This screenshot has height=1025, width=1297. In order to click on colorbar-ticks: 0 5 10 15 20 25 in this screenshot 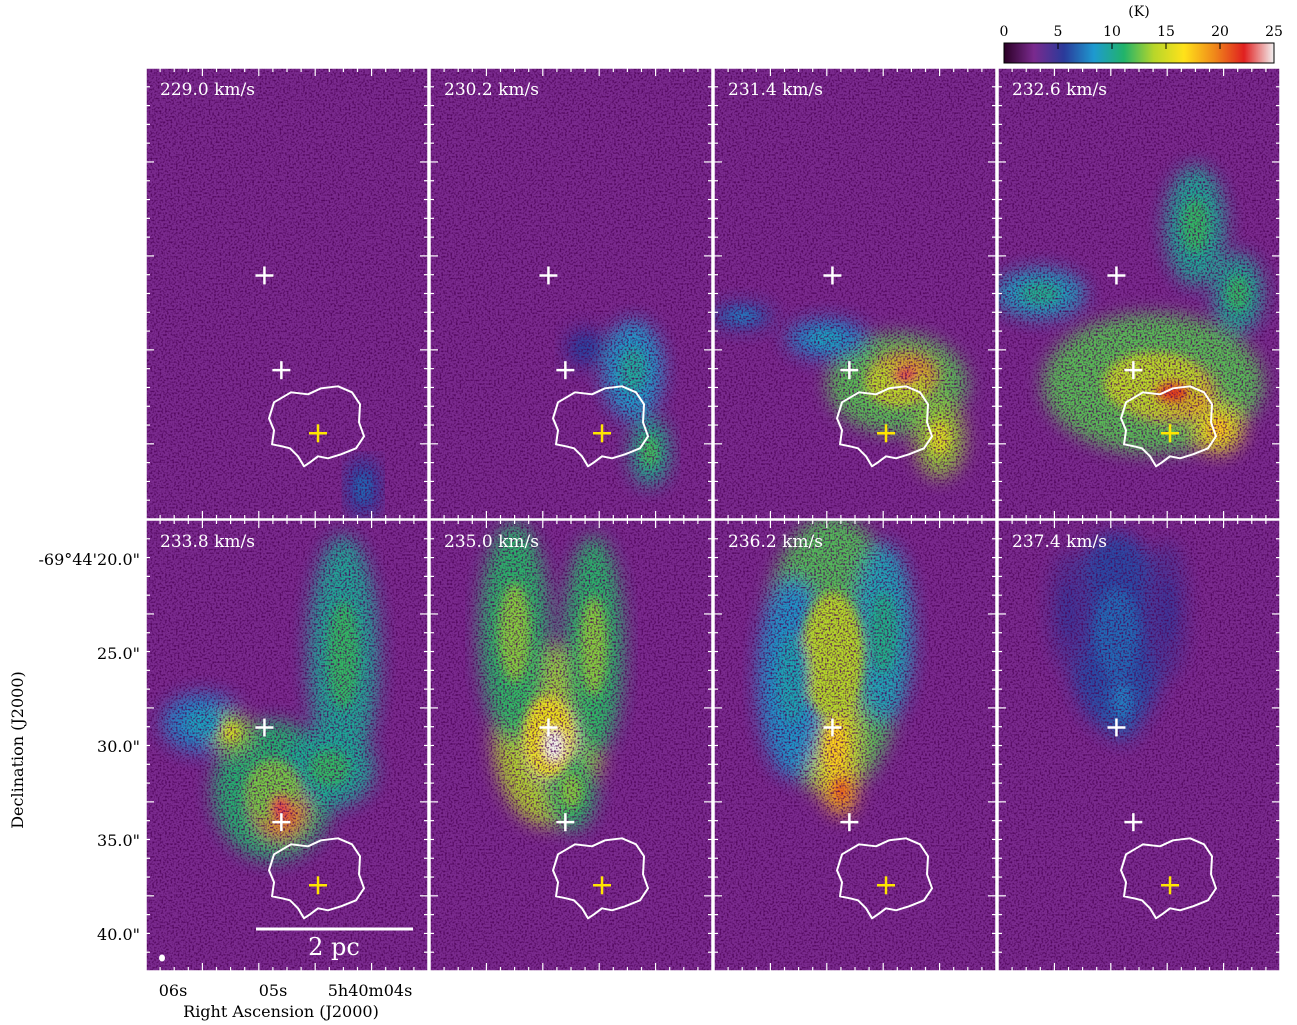, I will do `click(1141, 36)`.